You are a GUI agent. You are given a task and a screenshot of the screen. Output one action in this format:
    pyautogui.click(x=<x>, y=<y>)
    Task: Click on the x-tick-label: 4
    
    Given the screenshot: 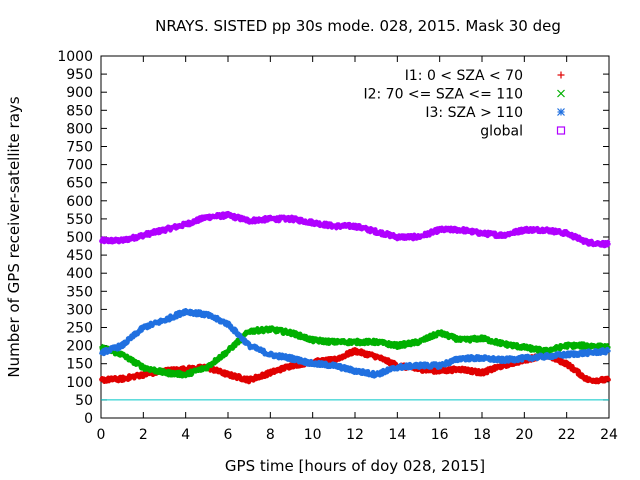 What is the action you would take?
    pyautogui.click(x=185, y=435)
    